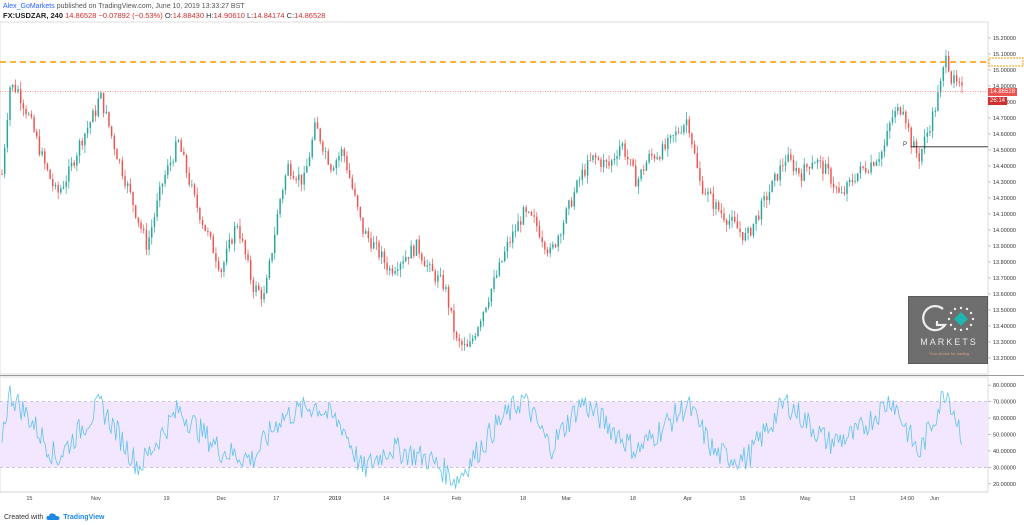 This screenshot has width=1024, height=525. I want to click on tradingview-link: TradingView, so click(84, 517).